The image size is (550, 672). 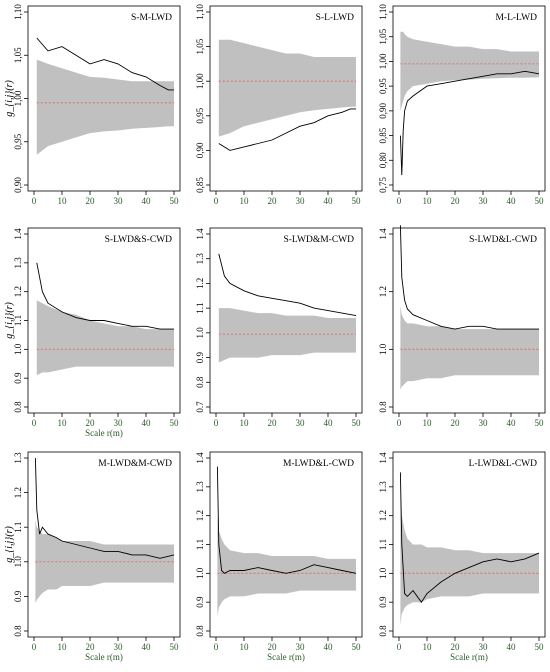 What do you see at coordinates (503, 464) in the screenshot?
I see `panel-title: L-LWD&L-CWD` at bounding box center [503, 464].